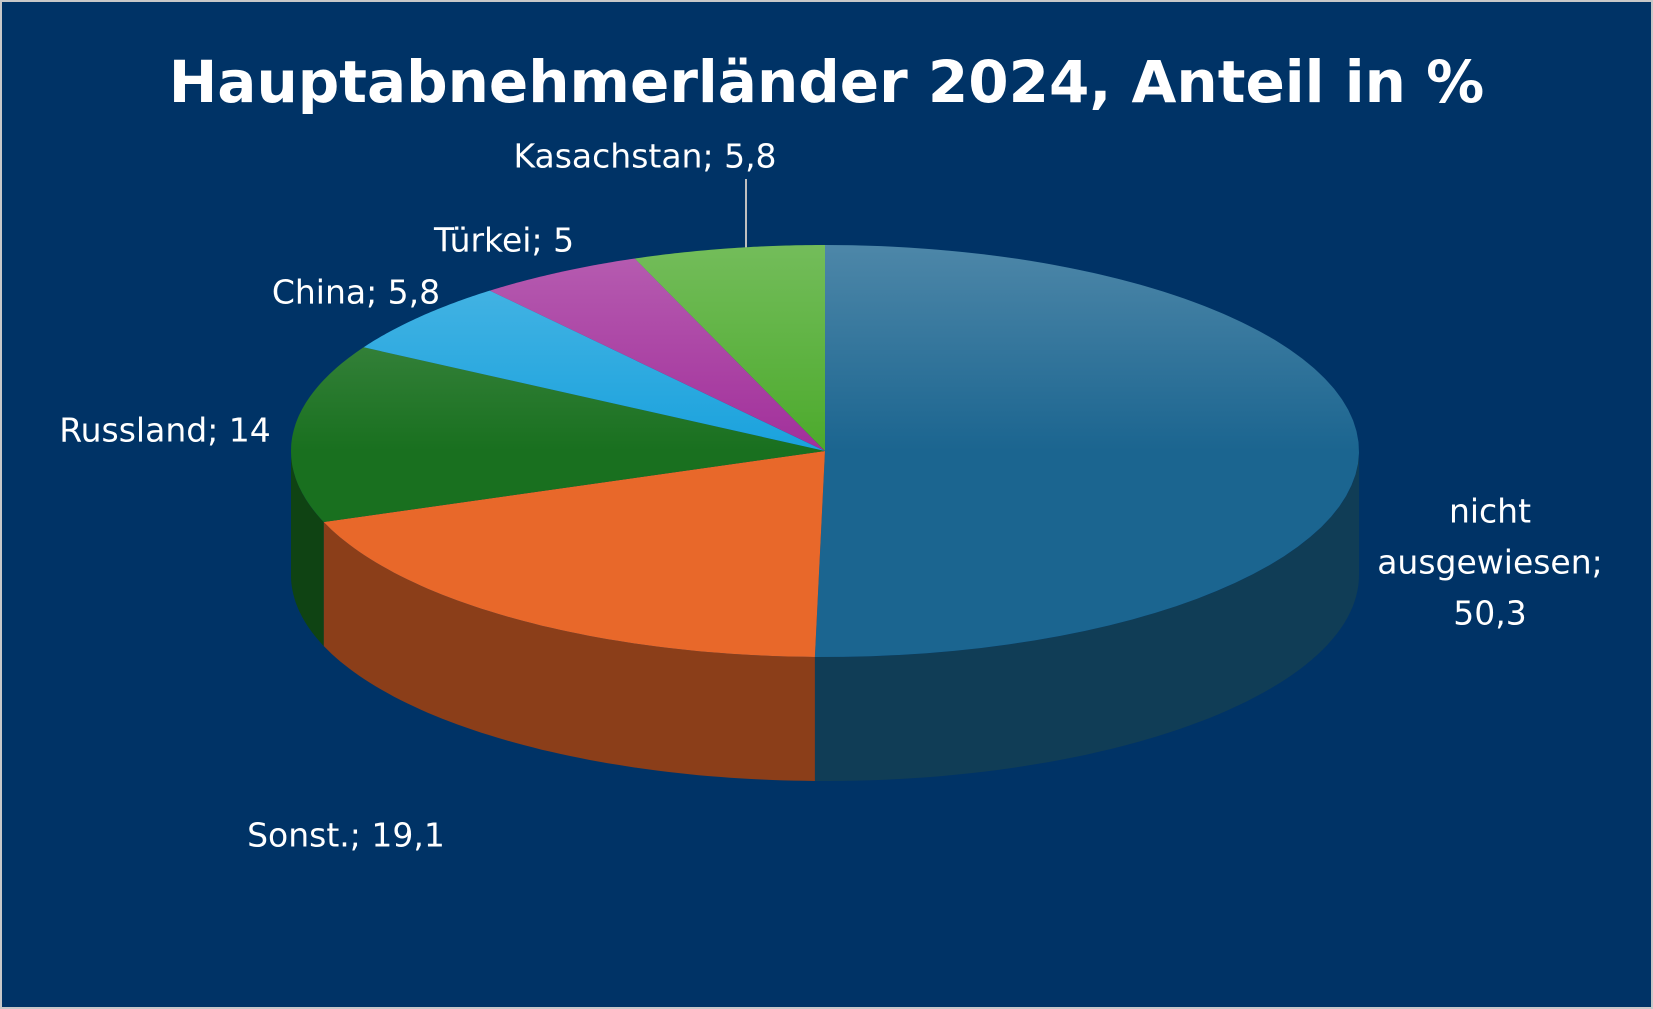 This screenshot has width=1653, height=1009. I want to click on slice-side, so click(1086, 616).